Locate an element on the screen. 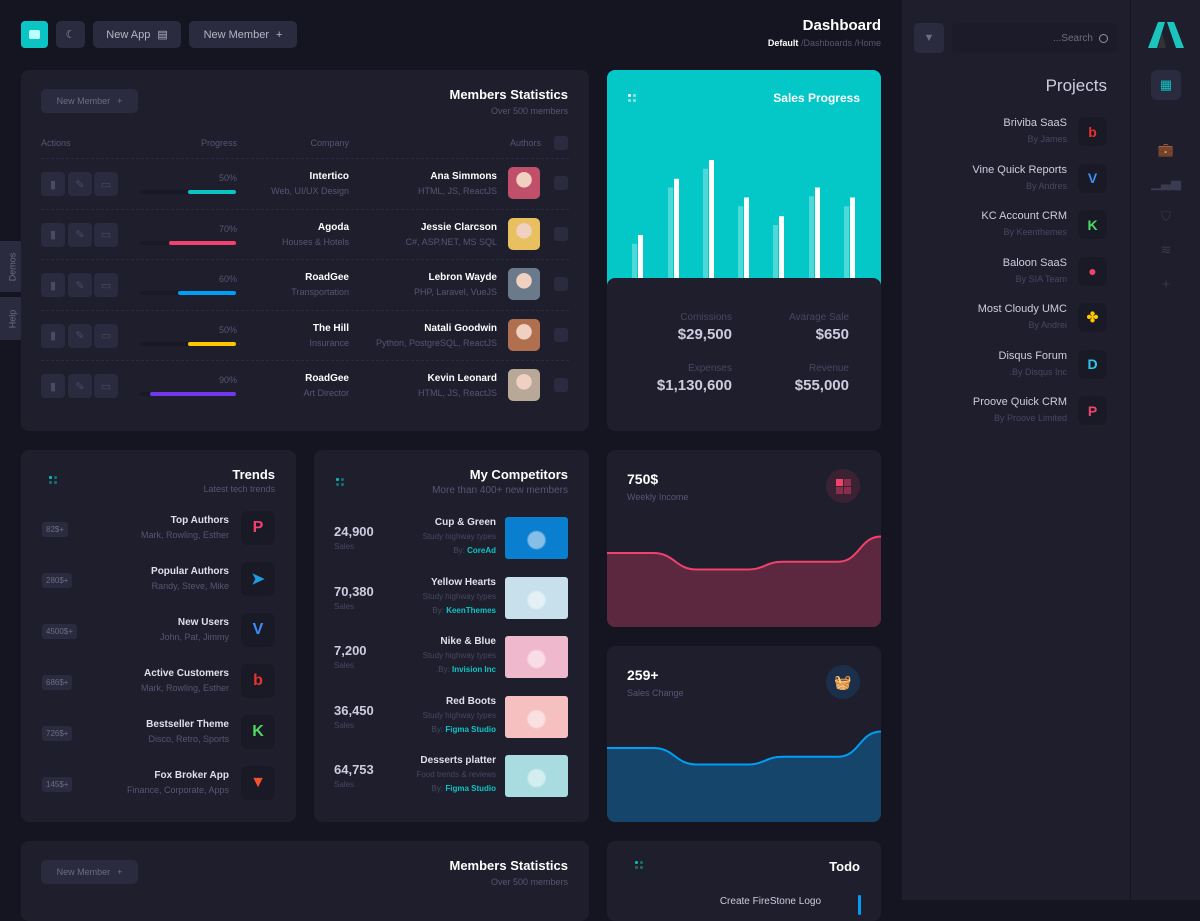  project-item: Most Cloudy UMC By Andrei ✤ is located at coordinates (1016, 318).